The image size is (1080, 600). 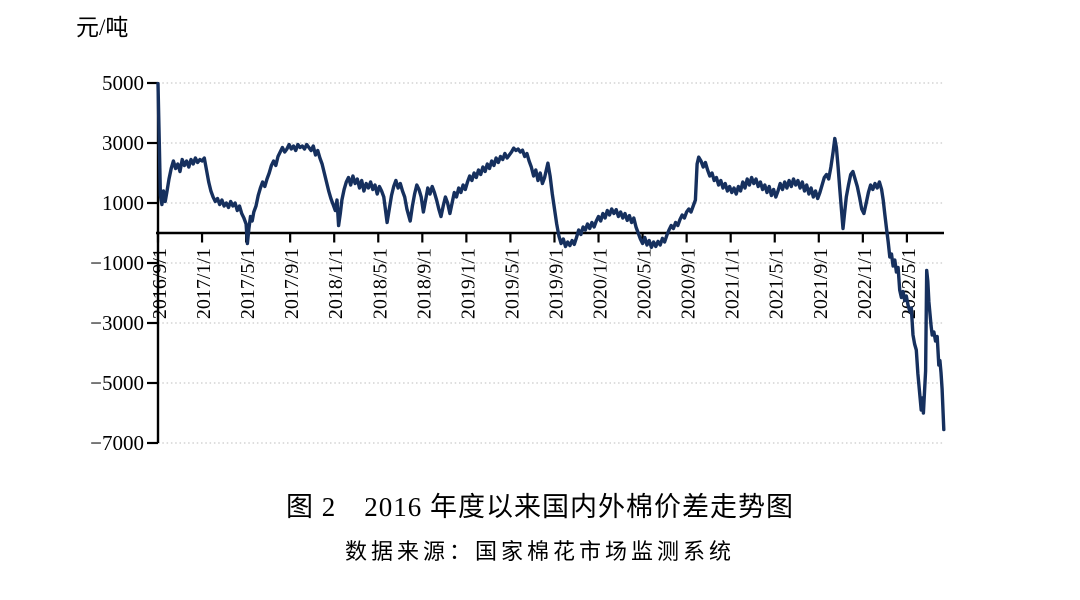 What do you see at coordinates (733, 283) in the screenshot?
I see `x-tick-label: 2021/1/1` at bounding box center [733, 283].